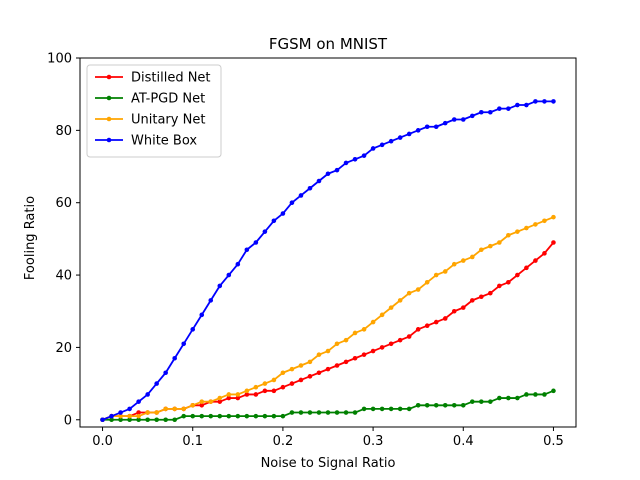 This screenshot has width=640, height=480. What do you see at coordinates (150, 120) in the screenshot?
I see `legend-item: Unitary Net` at bounding box center [150, 120].